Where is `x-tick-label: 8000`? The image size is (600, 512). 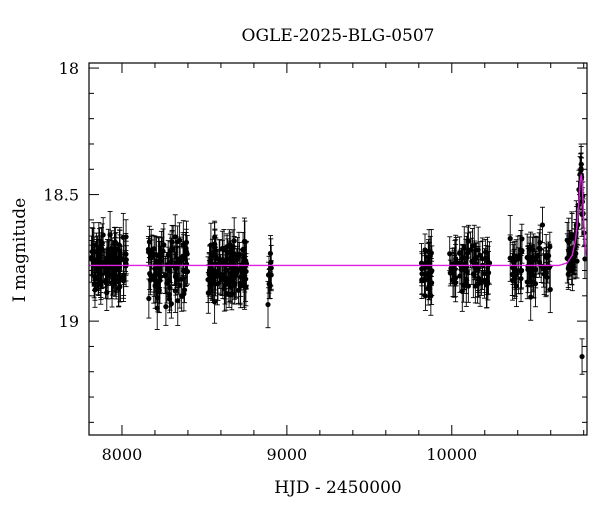 x-tick-label: 8000 is located at coordinates (122, 454).